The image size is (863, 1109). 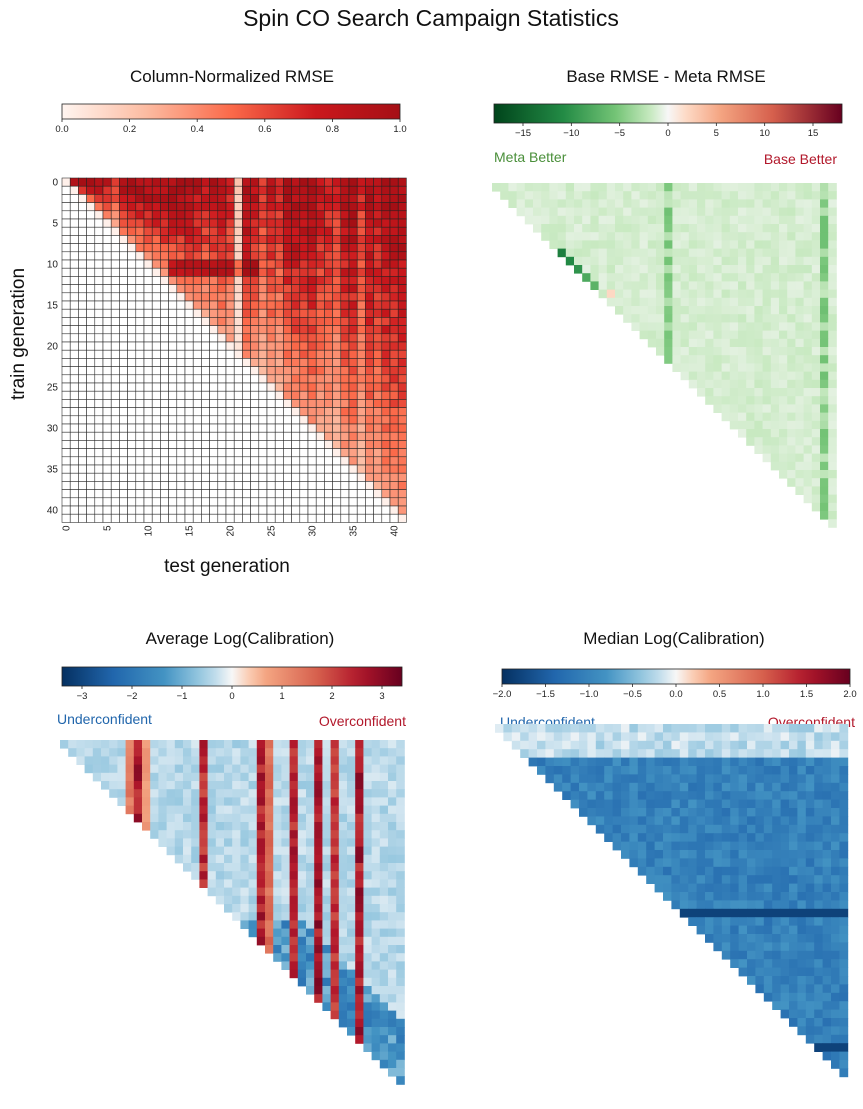 I want to click on colorbar-rmse-tick-label: 1.0, so click(x=399, y=129).